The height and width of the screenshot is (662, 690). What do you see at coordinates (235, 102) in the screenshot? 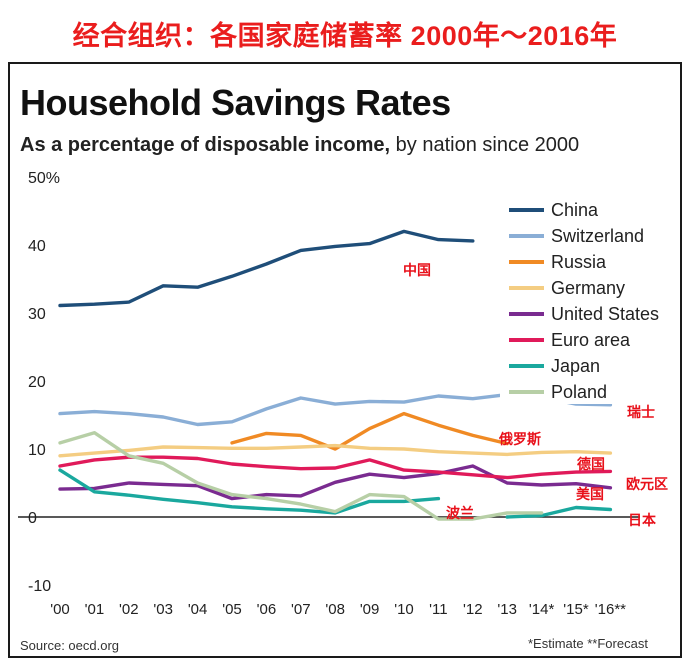
I see `chart-title: Household Savings Rates` at bounding box center [235, 102].